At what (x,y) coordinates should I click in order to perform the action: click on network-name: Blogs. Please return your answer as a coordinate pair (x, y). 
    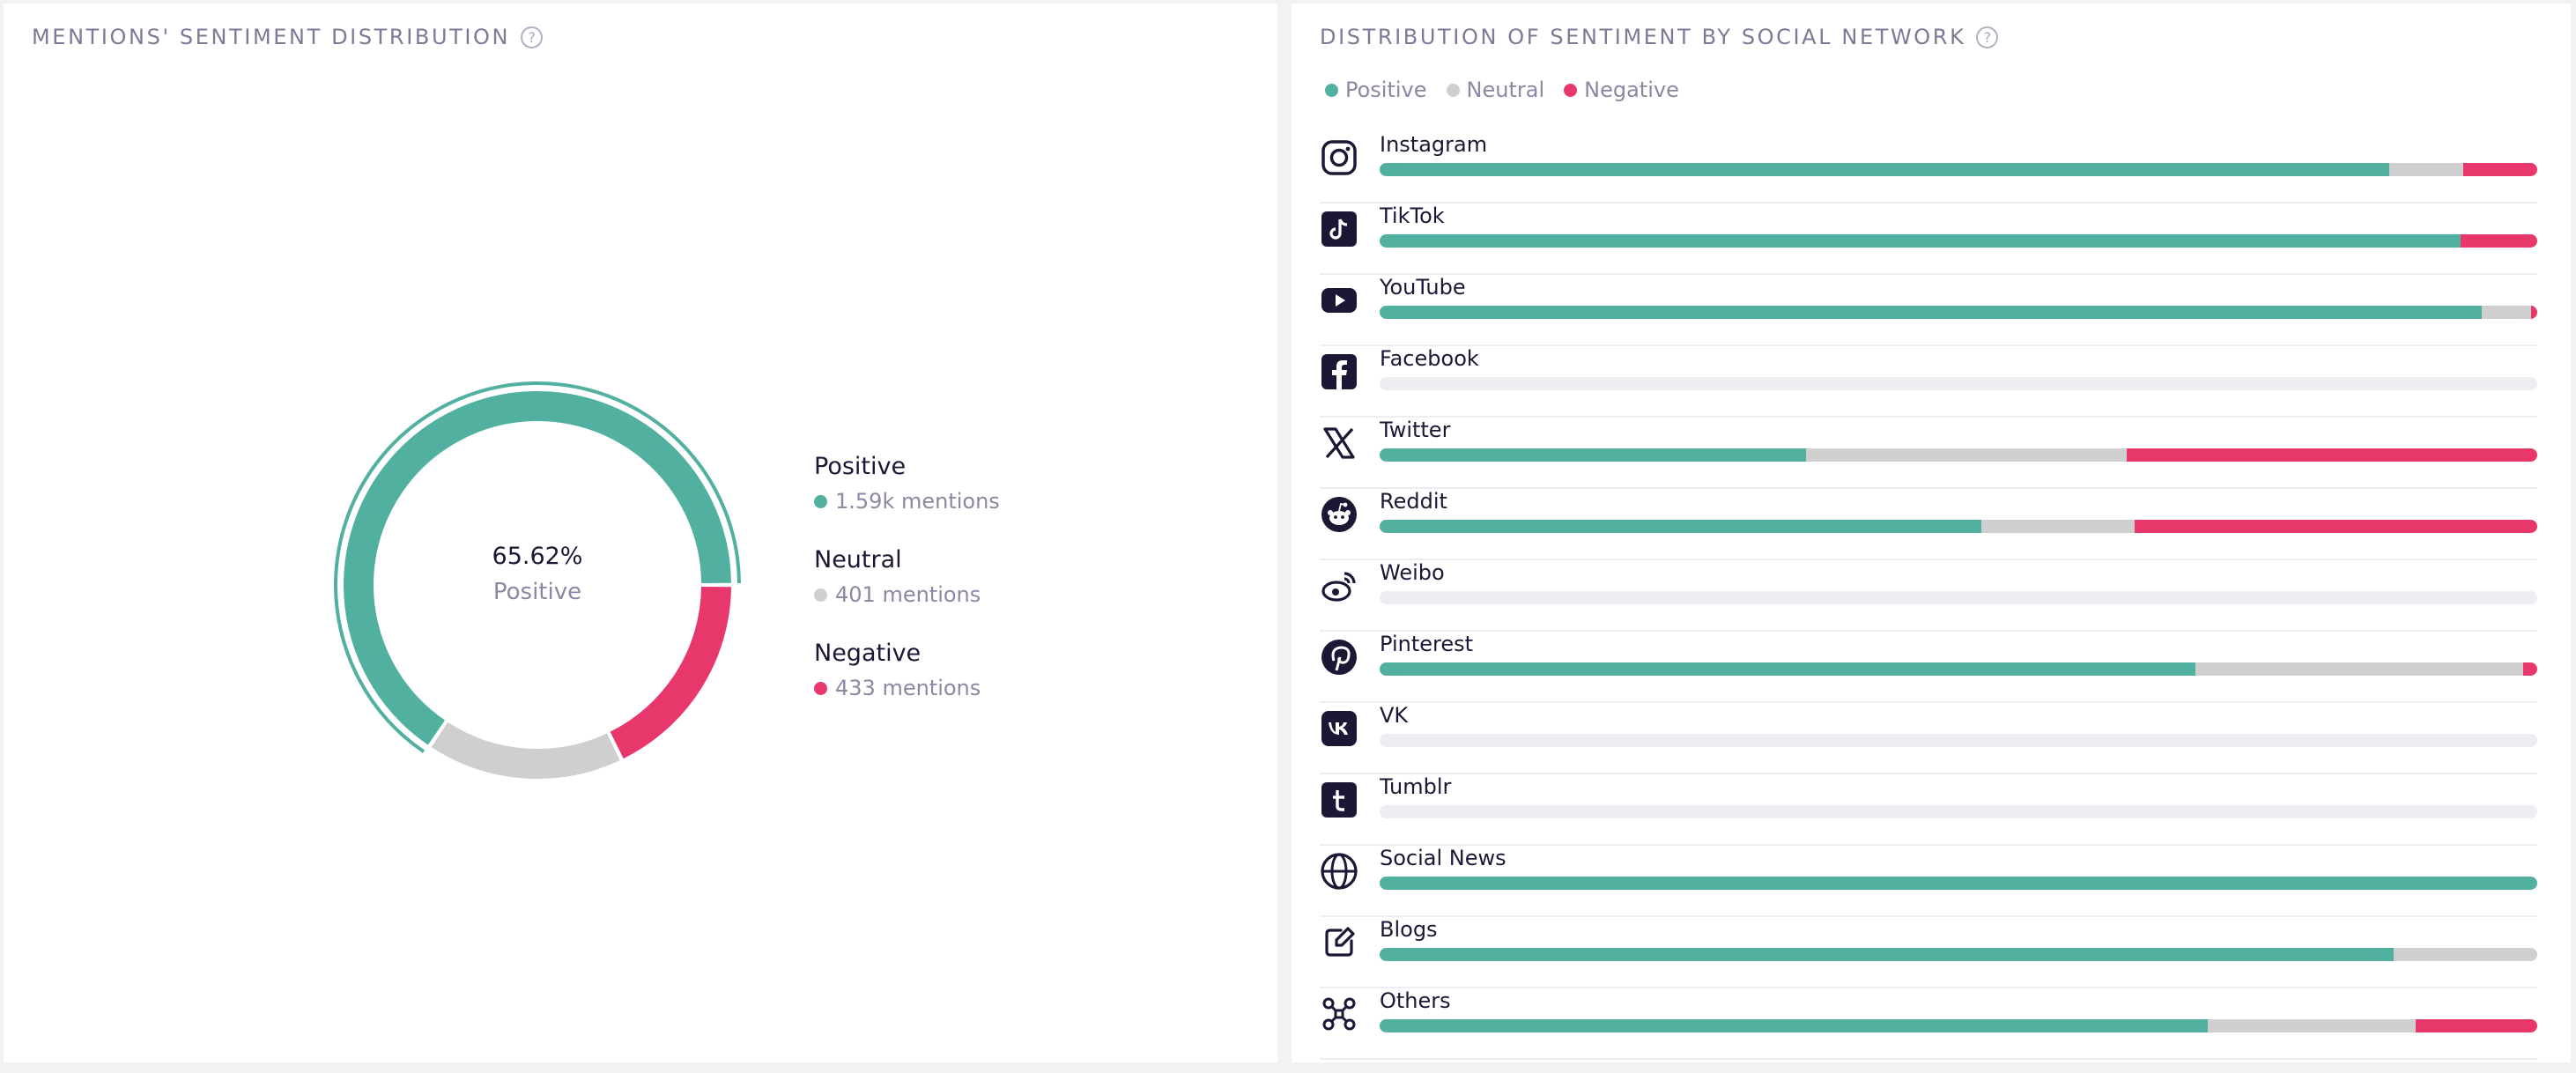
    Looking at the image, I should click on (1409, 929).